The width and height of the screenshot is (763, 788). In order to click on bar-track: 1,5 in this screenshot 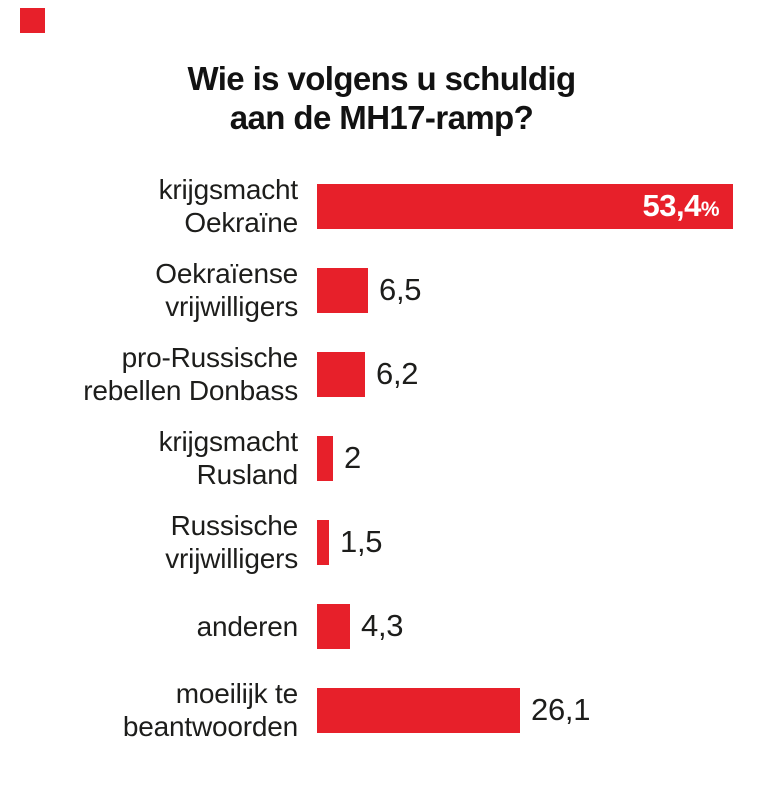, I will do `click(350, 542)`.